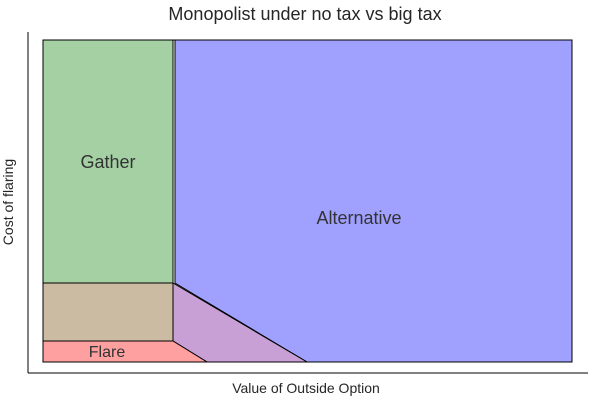  What do you see at coordinates (107, 162) in the screenshot?
I see `label-gather: Gather` at bounding box center [107, 162].